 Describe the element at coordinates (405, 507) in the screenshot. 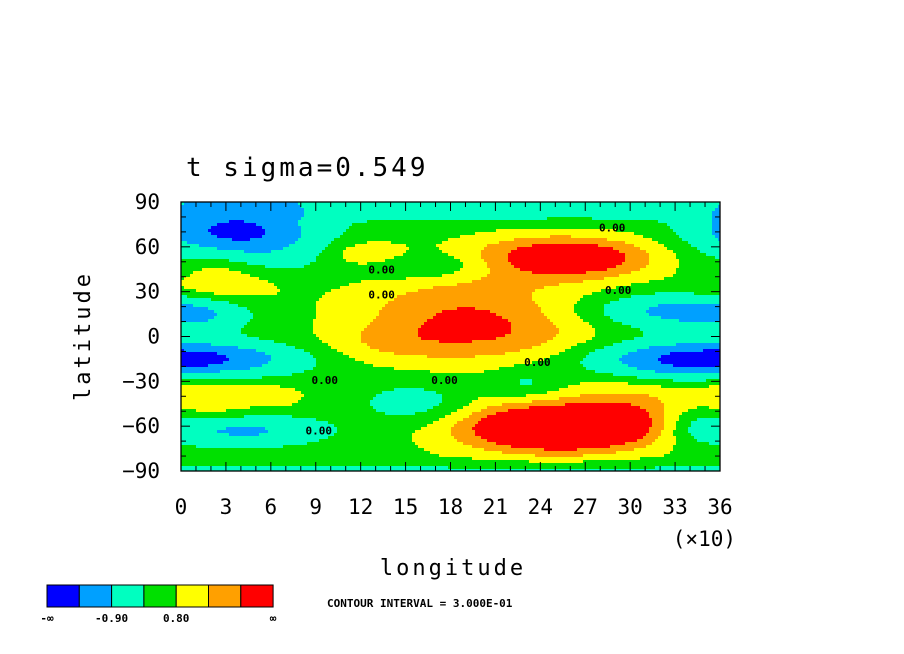

I see `x-tick-label: 15` at that location.